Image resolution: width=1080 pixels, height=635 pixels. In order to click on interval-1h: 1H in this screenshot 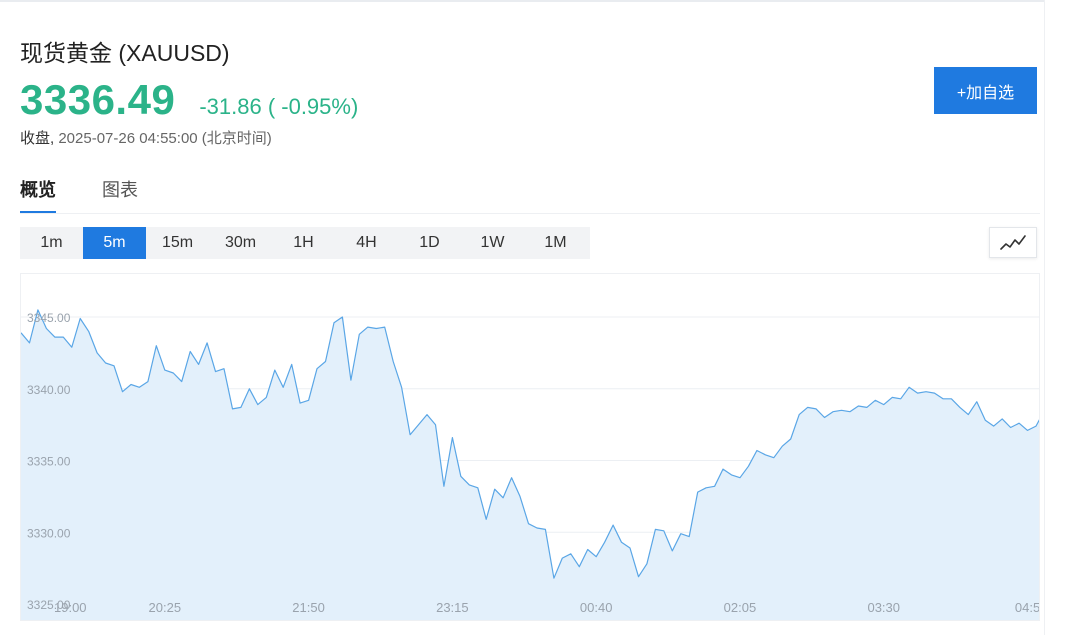, I will do `click(303, 242)`.